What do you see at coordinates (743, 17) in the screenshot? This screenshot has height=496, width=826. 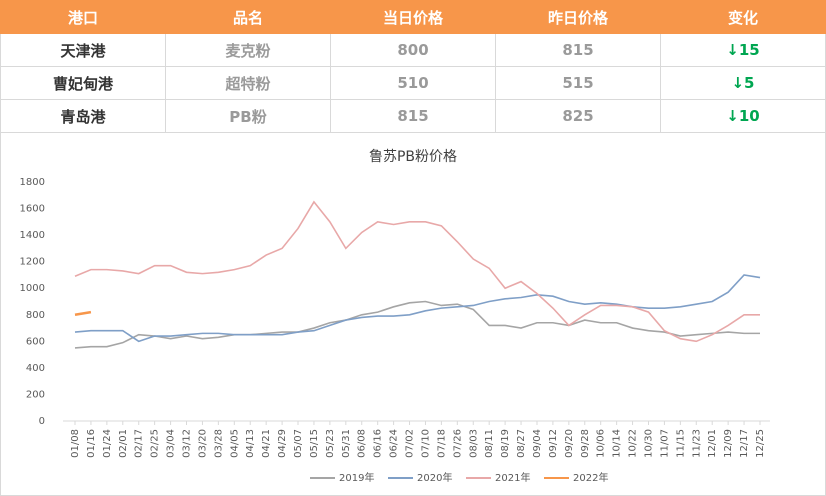 I see `header-cell: 变化` at bounding box center [743, 17].